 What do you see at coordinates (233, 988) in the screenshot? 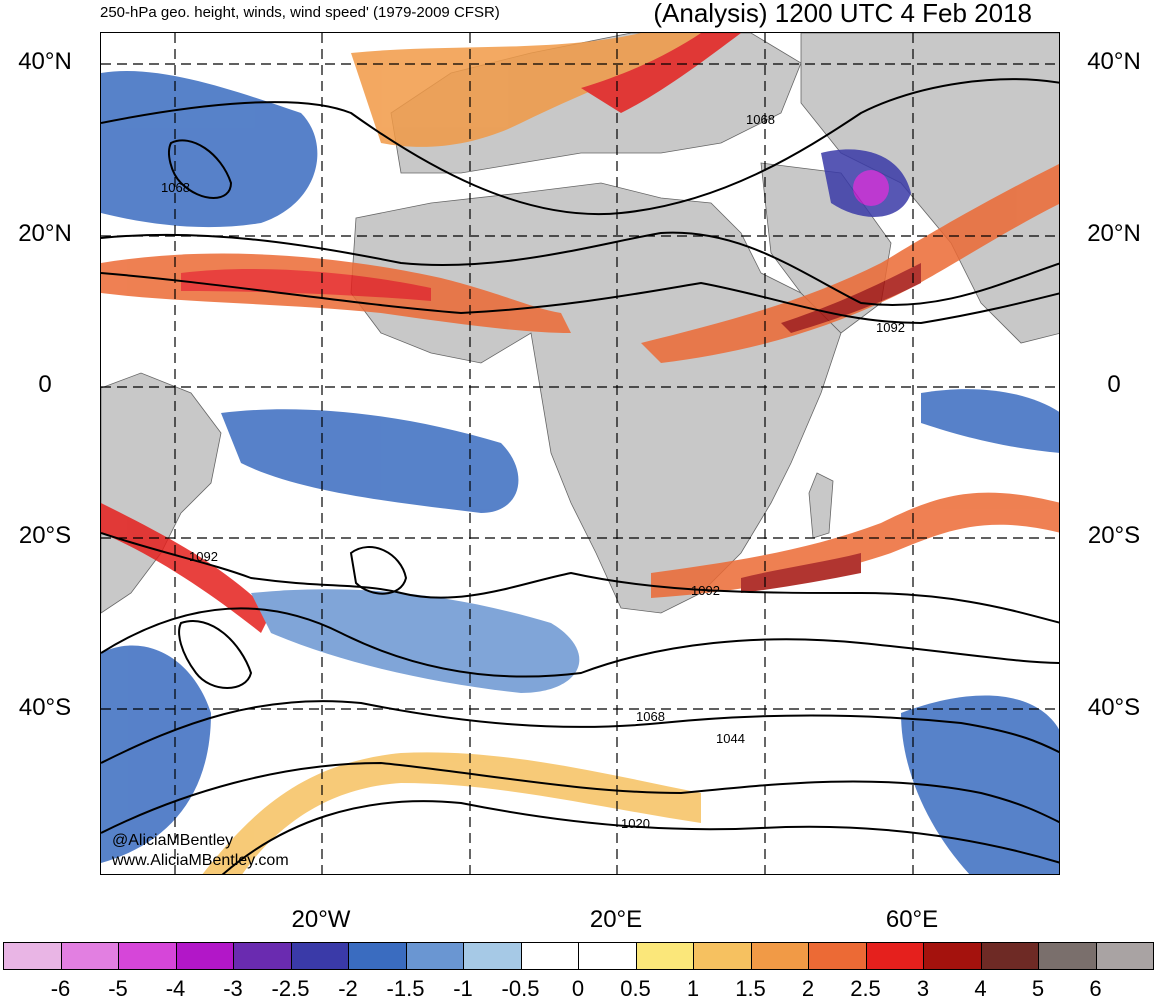
I see `colorbar-tick-label: -3` at bounding box center [233, 988].